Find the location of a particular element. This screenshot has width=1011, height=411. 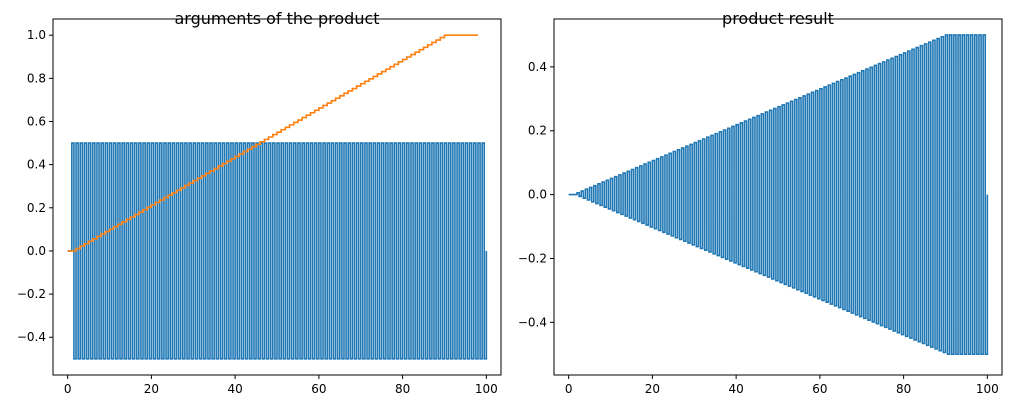

right-y-tick-label: 0.0 is located at coordinates (537, 195).